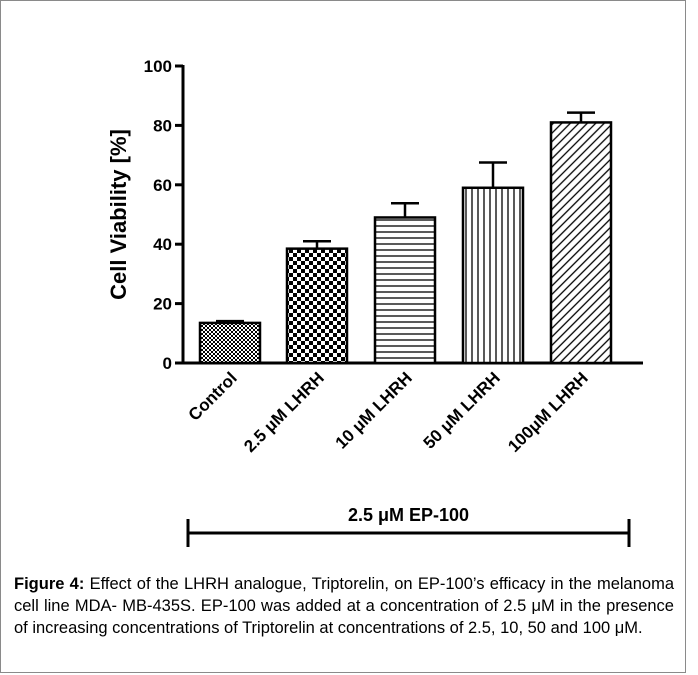  I want to click on y-tick-label: 60, so click(162, 185).